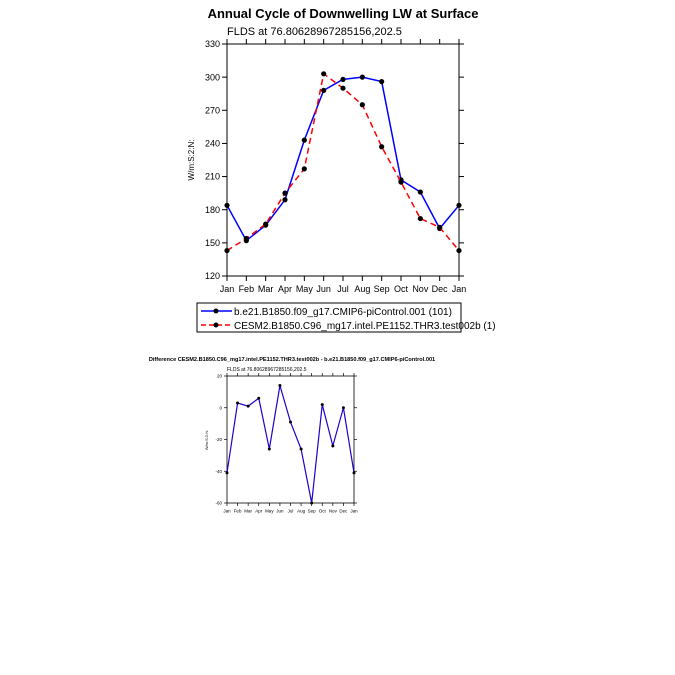  I want to click on main-y-ticks: 120 150 180 210 240 270 300 330, so click(334, 160).